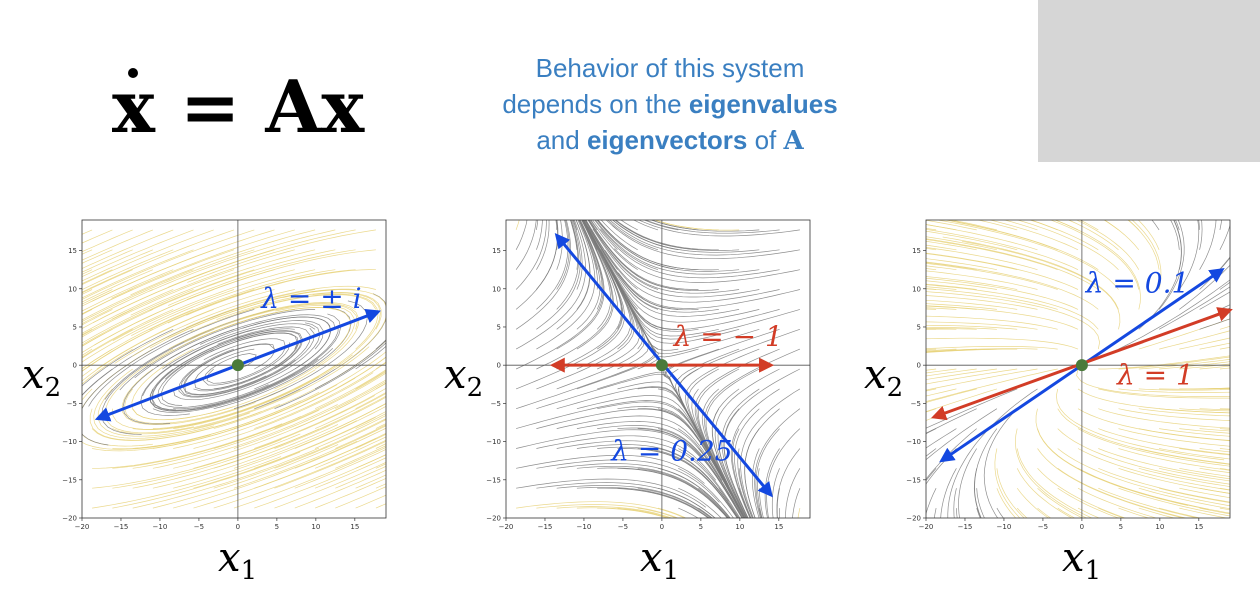  Describe the element at coordinates (455, 375) in the screenshot. I see `plot-2-ylabel-text: x` at that location.